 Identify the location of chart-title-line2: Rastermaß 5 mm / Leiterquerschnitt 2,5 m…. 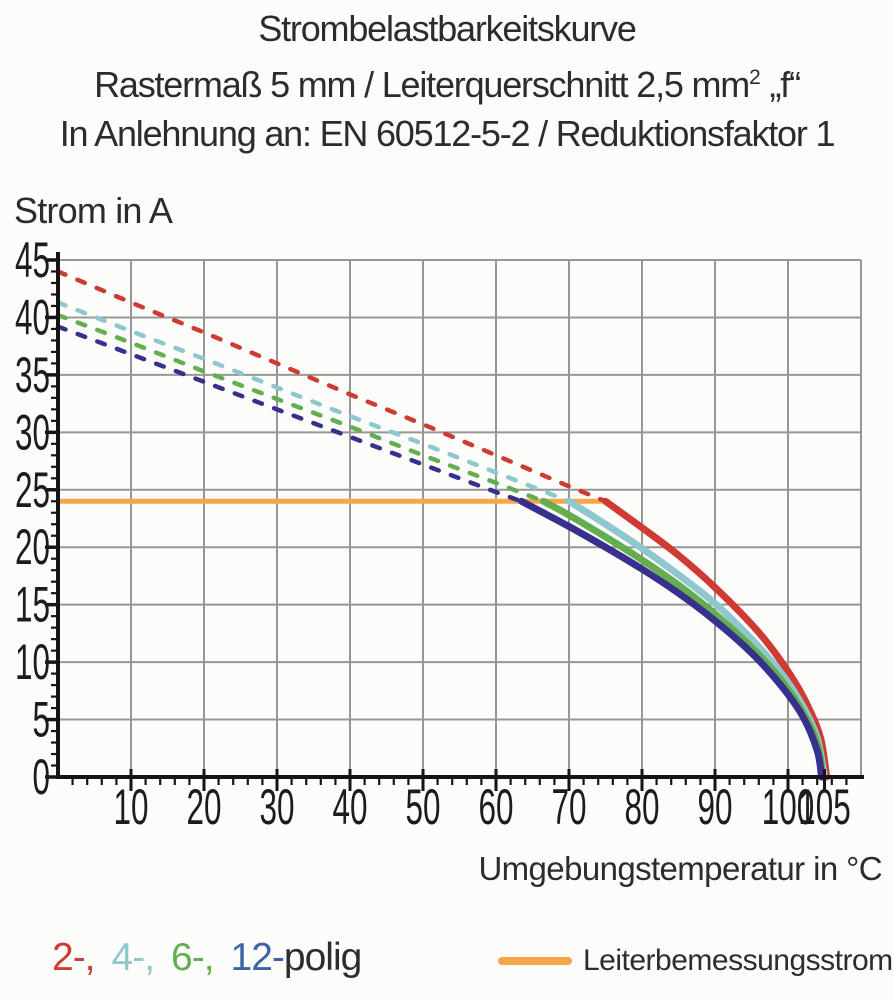
(447, 81).